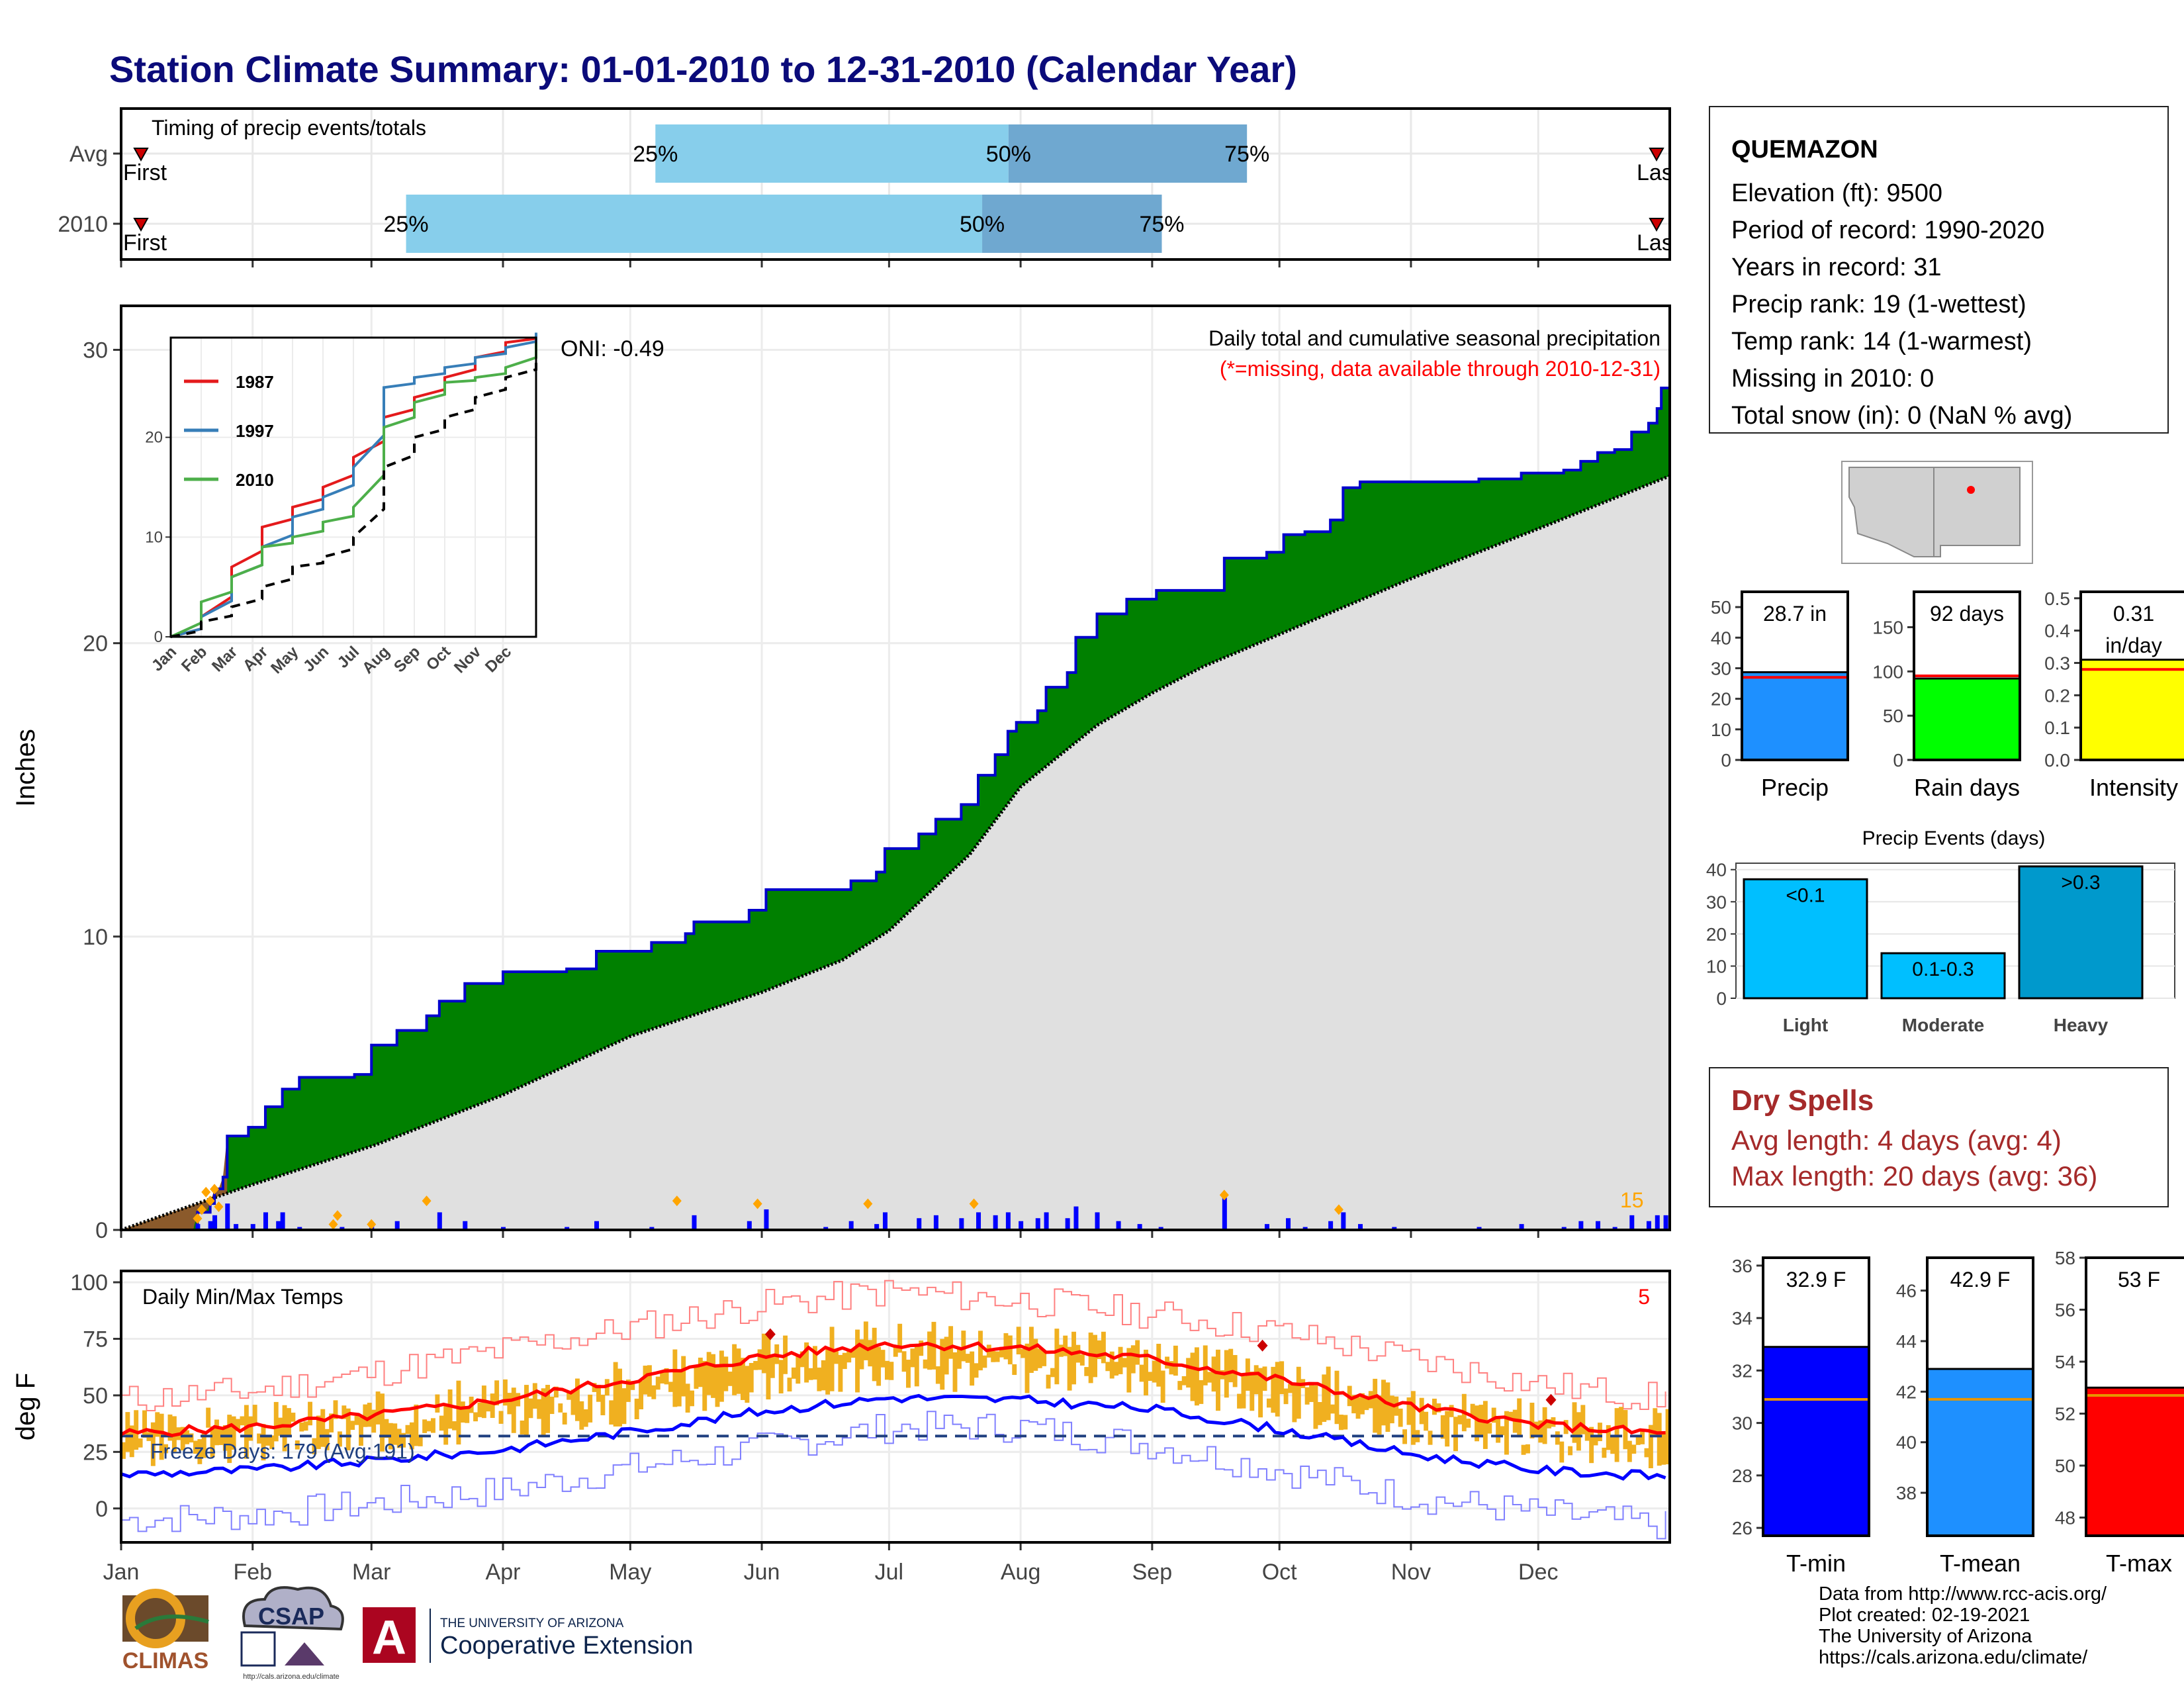  Describe the element at coordinates (1795, 614) in the screenshot. I see `annual-precip-value: 28.7 in` at that location.